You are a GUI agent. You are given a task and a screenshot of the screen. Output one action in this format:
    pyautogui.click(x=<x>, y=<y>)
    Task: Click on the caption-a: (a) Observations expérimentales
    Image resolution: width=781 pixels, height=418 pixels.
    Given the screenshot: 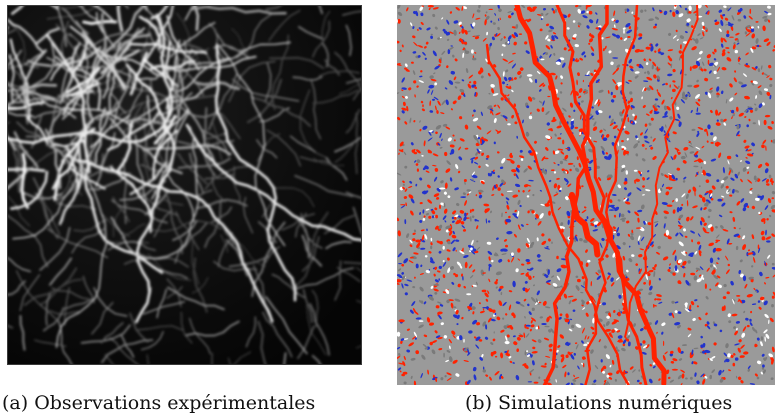 What is the action you would take?
    pyautogui.click(x=159, y=403)
    